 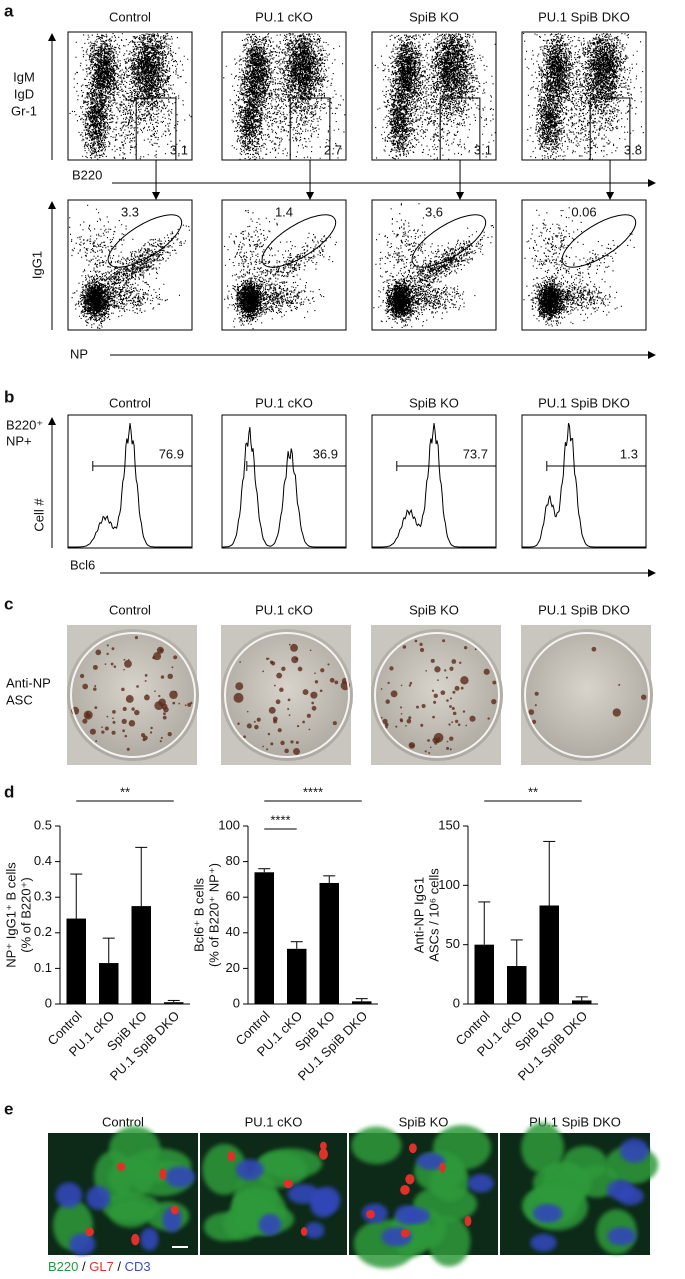 What do you see at coordinates (449, 884) in the screenshot?
I see `y-tick-label: 100` at bounding box center [449, 884].